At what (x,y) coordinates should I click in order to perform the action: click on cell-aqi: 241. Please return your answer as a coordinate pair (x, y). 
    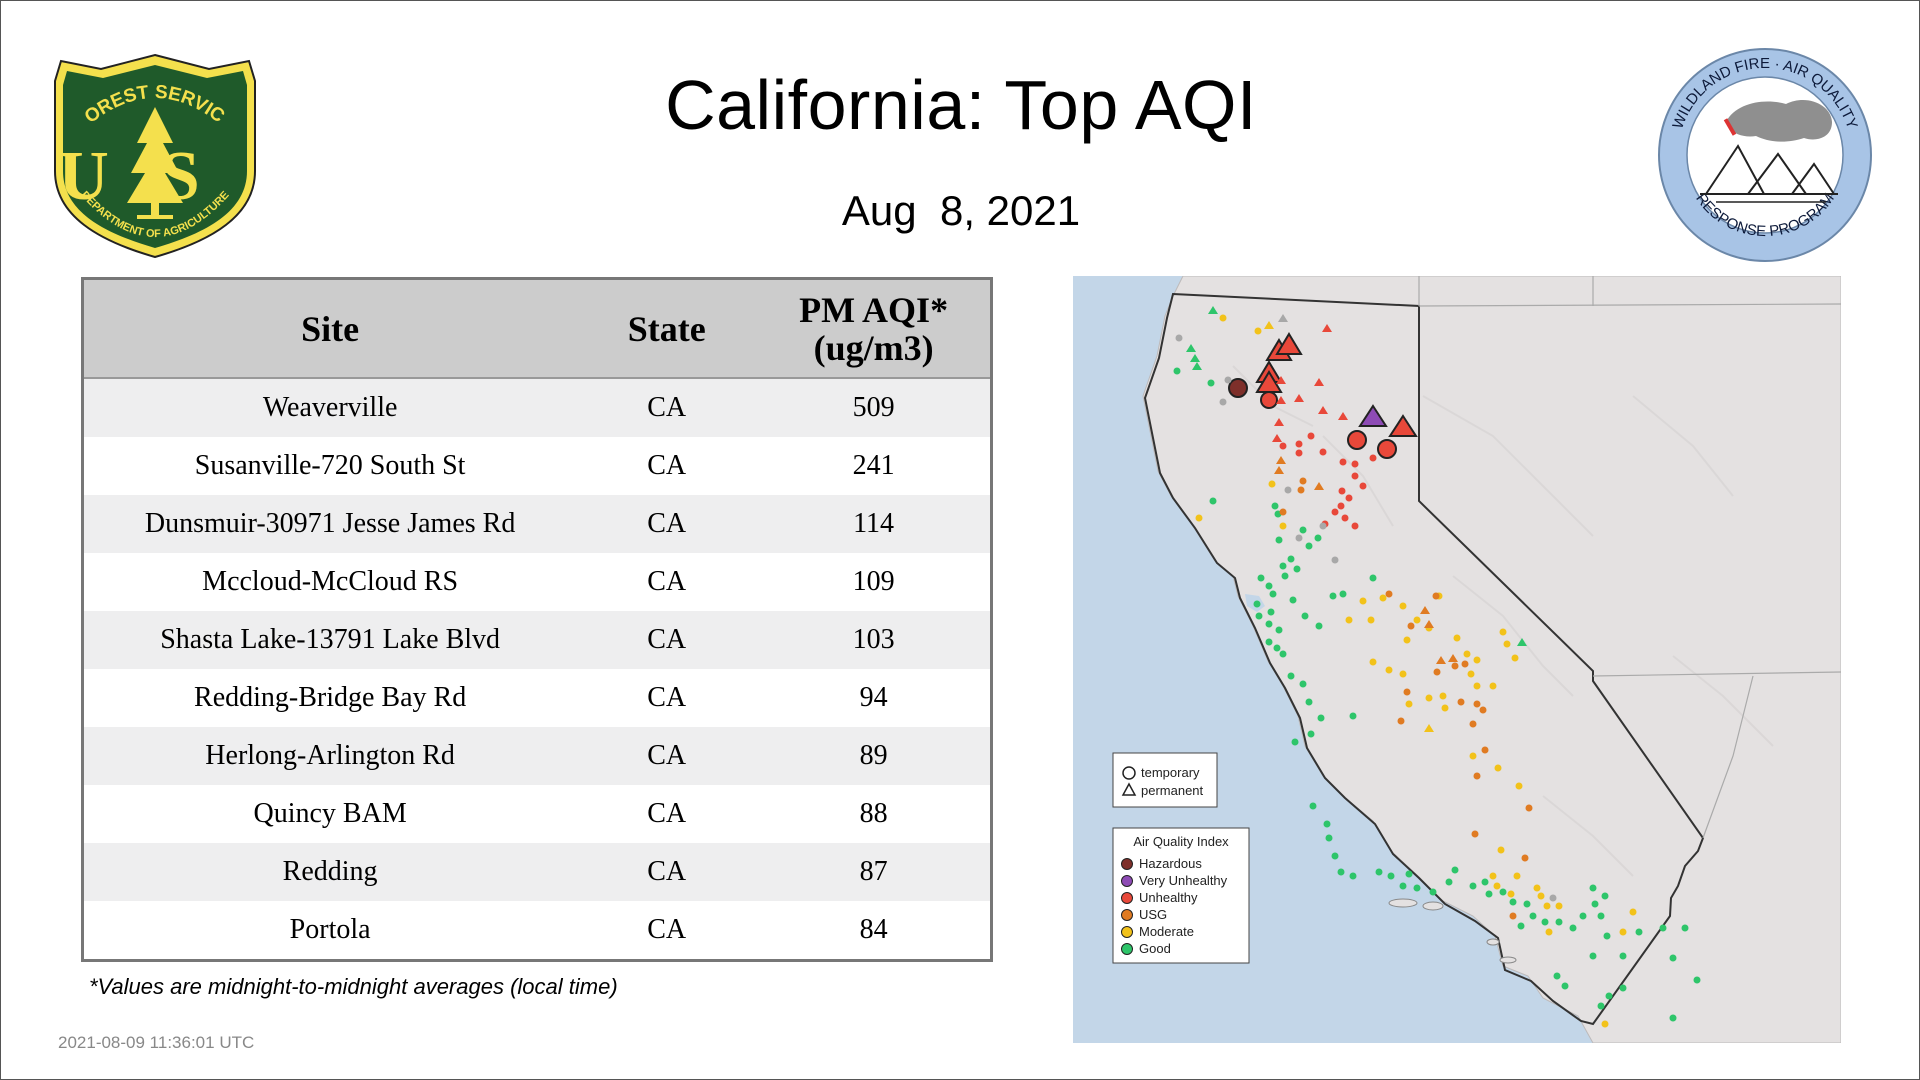
    Looking at the image, I should click on (874, 466).